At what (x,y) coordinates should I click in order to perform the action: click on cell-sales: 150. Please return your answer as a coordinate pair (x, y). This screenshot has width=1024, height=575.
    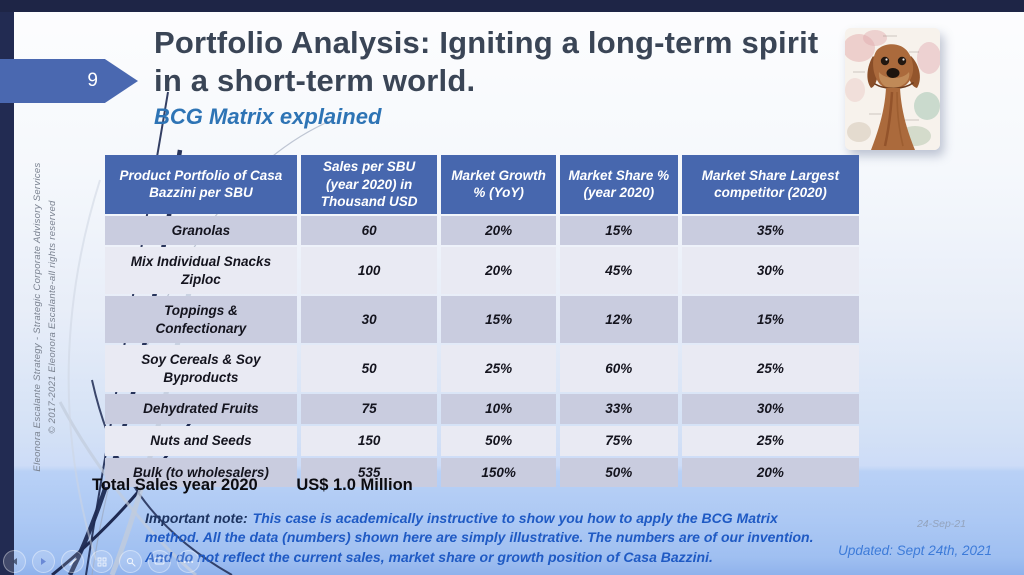
    Looking at the image, I should click on (369, 441).